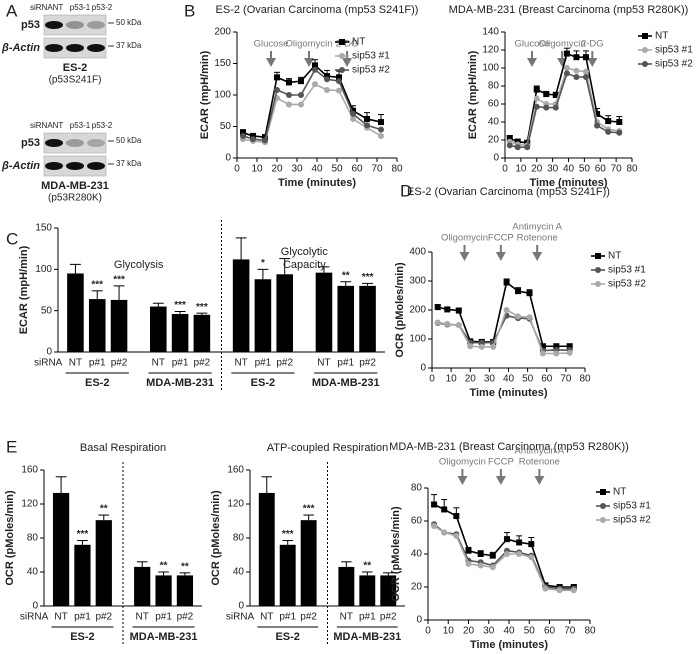 The width and height of the screenshot is (696, 654). Describe the element at coordinates (417, 554) in the screenshot. I see `y-tick-label: 40` at that location.